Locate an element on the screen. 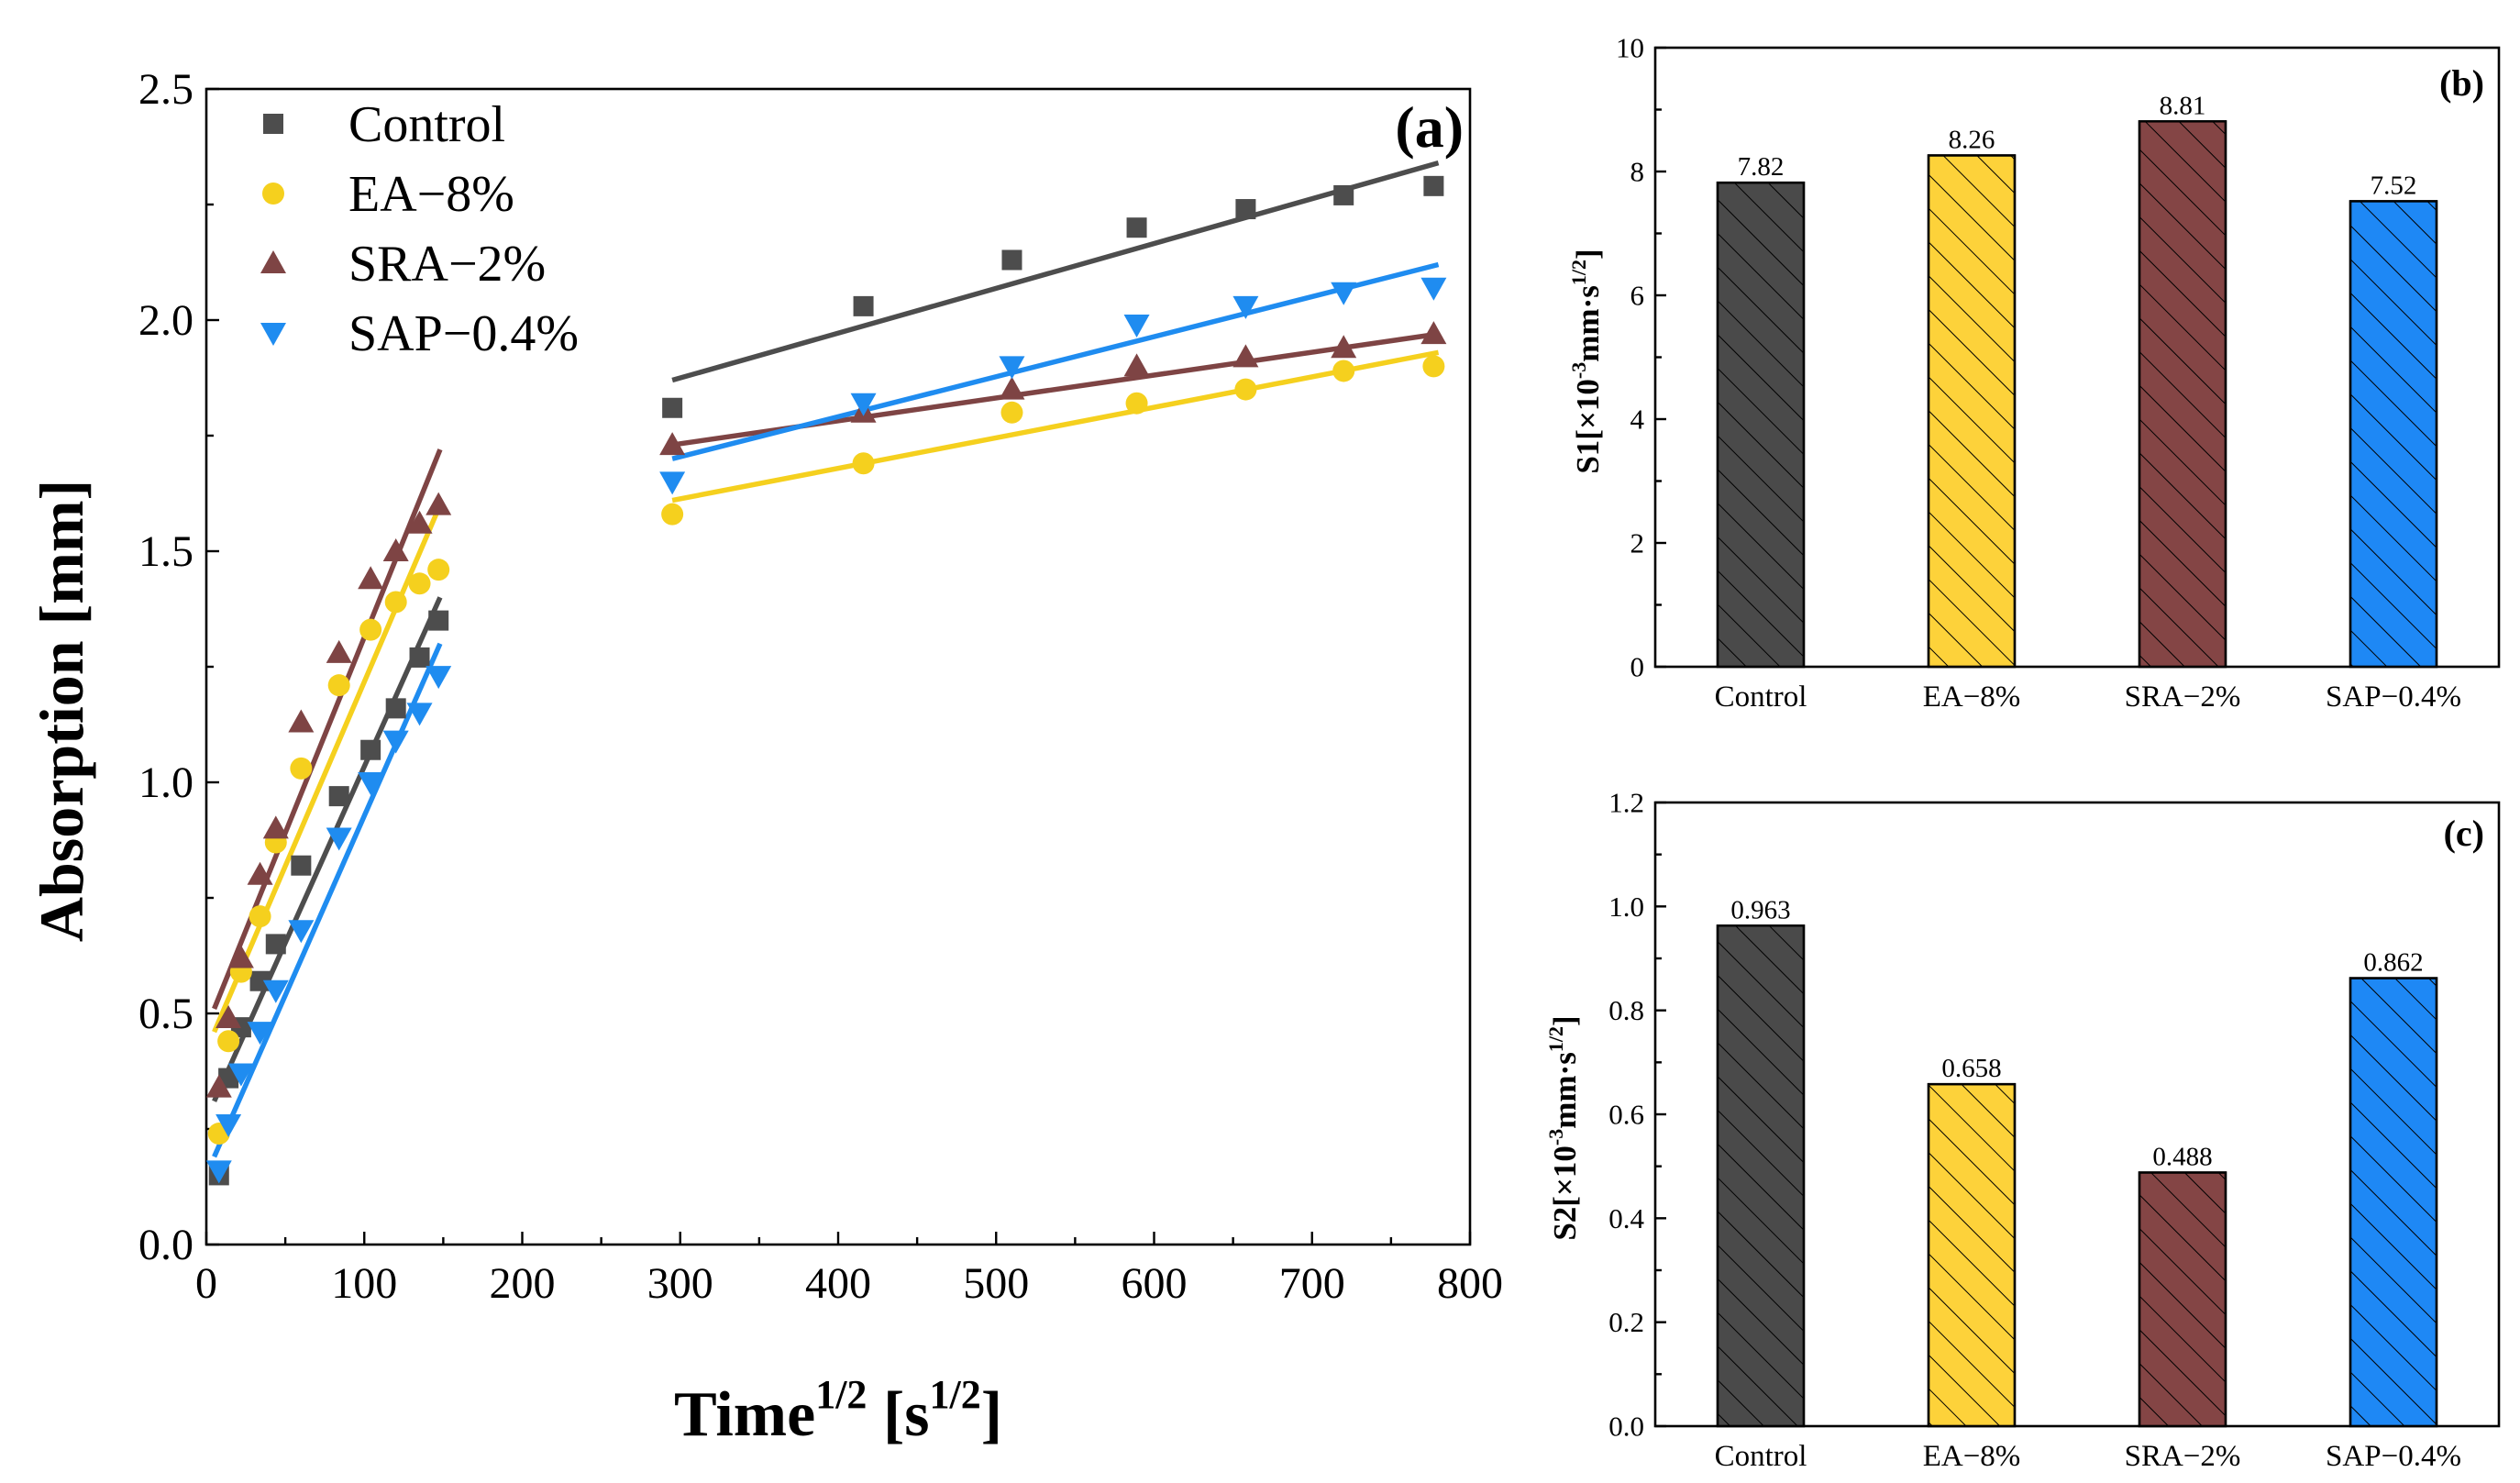 The image size is (2520, 1483). c-ytitle-sup2: 1/2 is located at coordinates (1555, 1039).